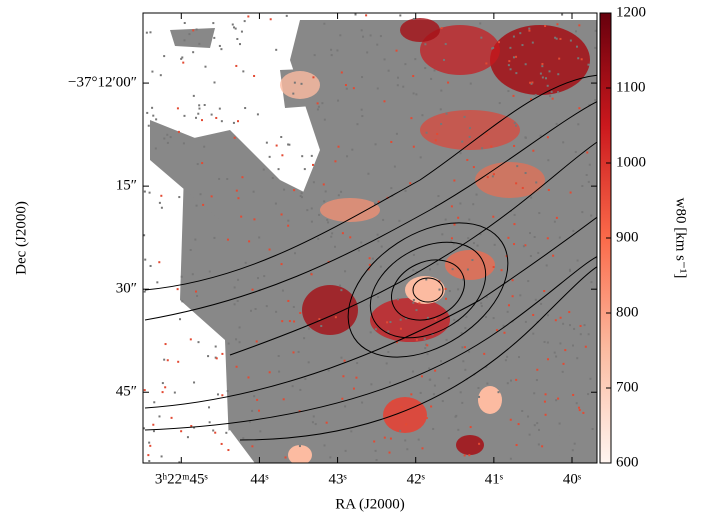 This screenshot has height=524, width=707. What do you see at coordinates (631, 12) in the screenshot?
I see `colorbar-tick-label: 1200` at bounding box center [631, 12].